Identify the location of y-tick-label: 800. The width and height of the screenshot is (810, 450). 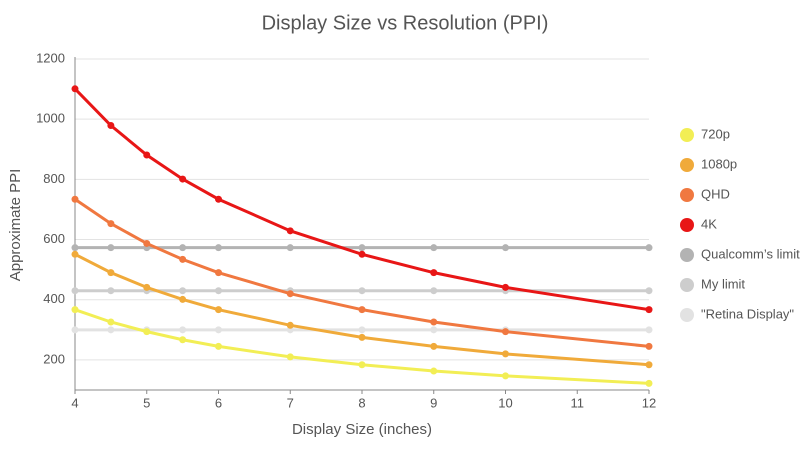
(54, 178).